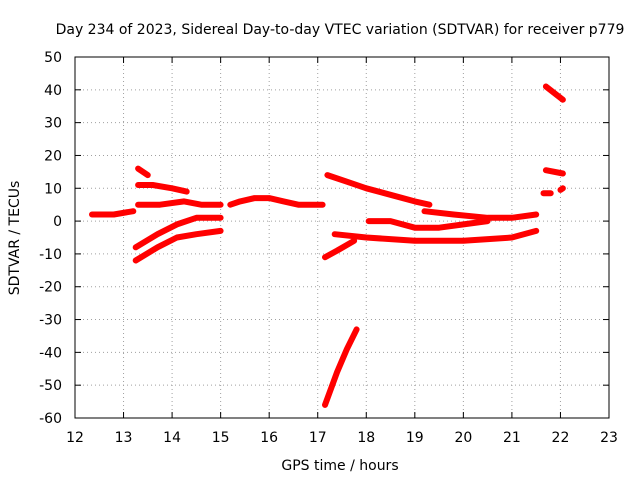  I want to click on x-tick-label: 14, so click(172, 438).